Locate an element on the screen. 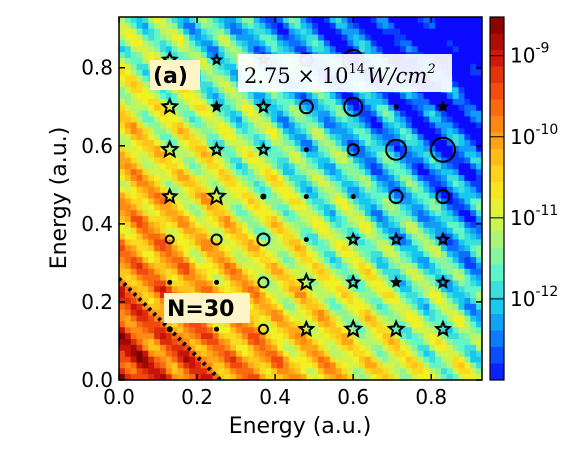 Image resolution: width=586 pixels, height=451 pixels. marker-circle is located at coordinates (396, 197).